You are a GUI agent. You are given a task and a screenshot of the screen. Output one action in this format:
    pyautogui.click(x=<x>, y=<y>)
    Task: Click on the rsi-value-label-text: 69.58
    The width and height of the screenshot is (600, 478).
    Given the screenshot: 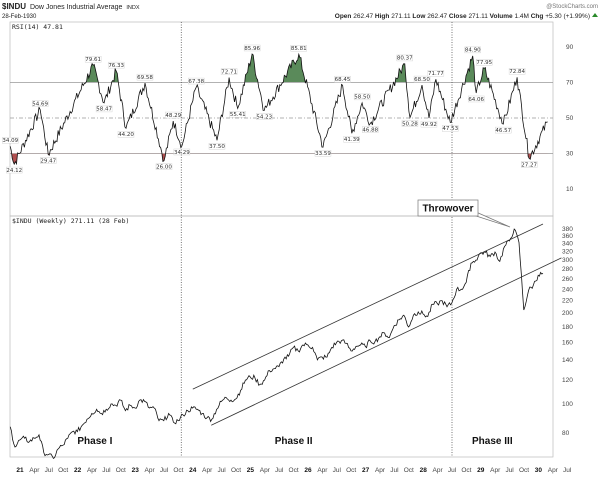 What is the action you would take?
    pyautogui.click(x=145, y=78)
    